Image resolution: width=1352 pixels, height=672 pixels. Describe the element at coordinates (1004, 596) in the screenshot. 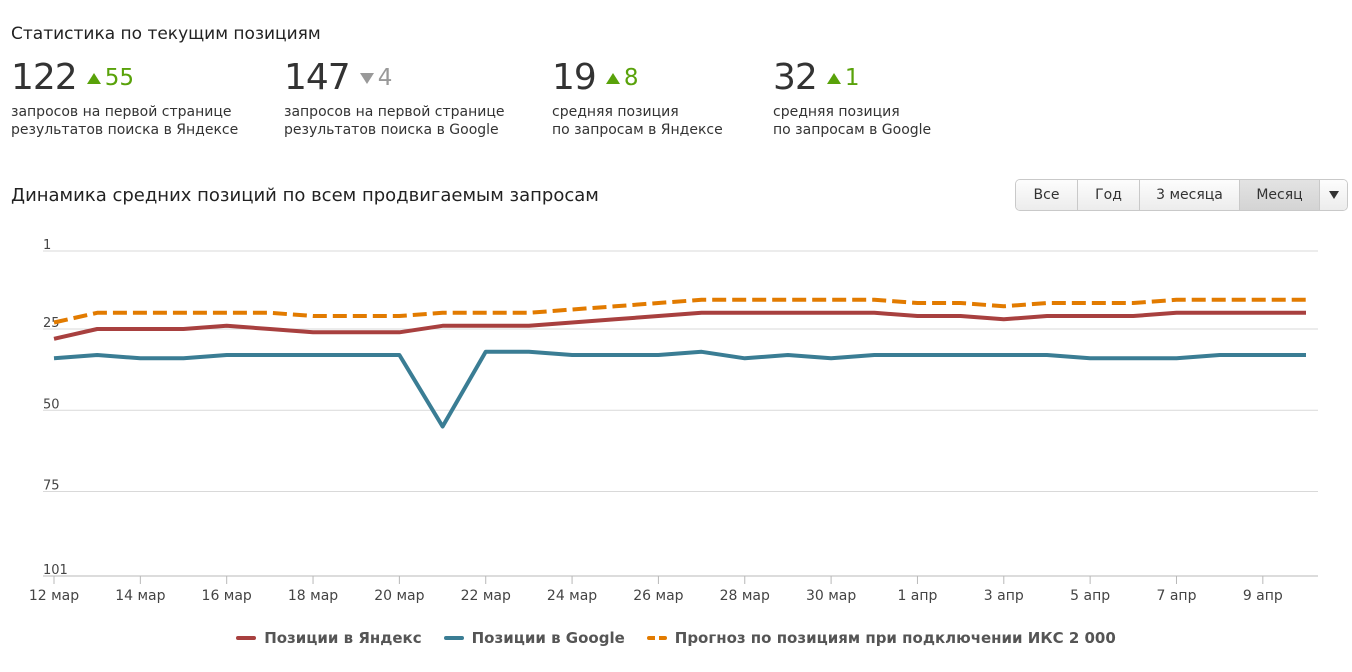

I see `x-tick-label: 3 апр` at that location.